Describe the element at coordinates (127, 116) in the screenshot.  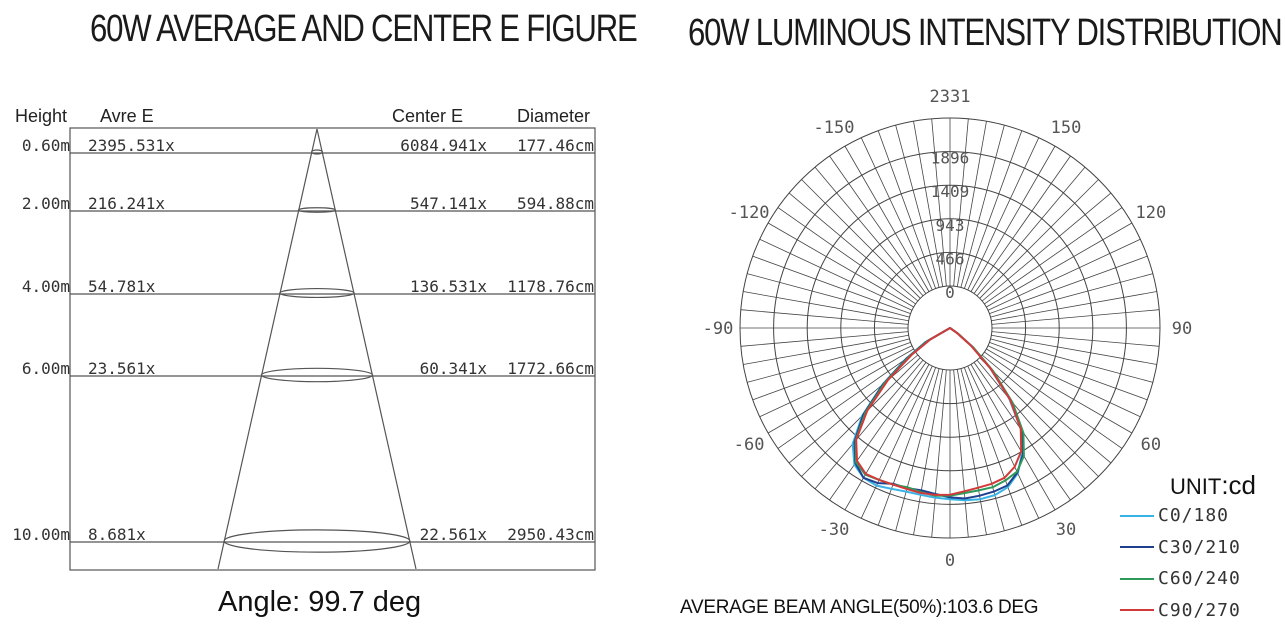
I see `header-avre-e: Avre E` at that location.